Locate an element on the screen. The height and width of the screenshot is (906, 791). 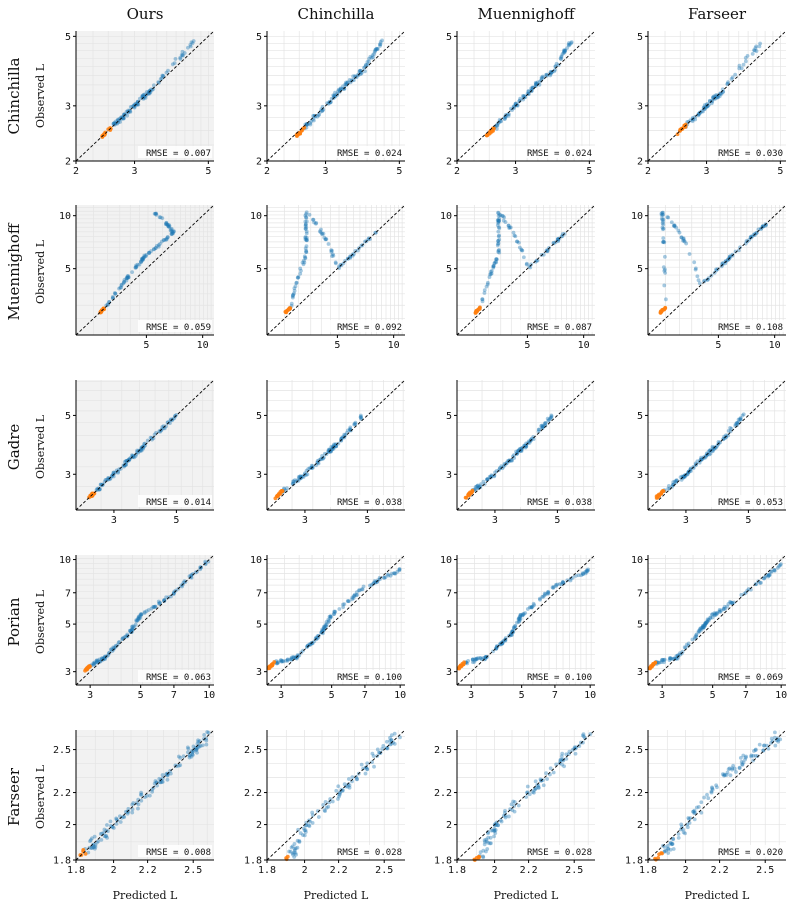
y-tick-label: 7 is located at coordinates (68, 593).